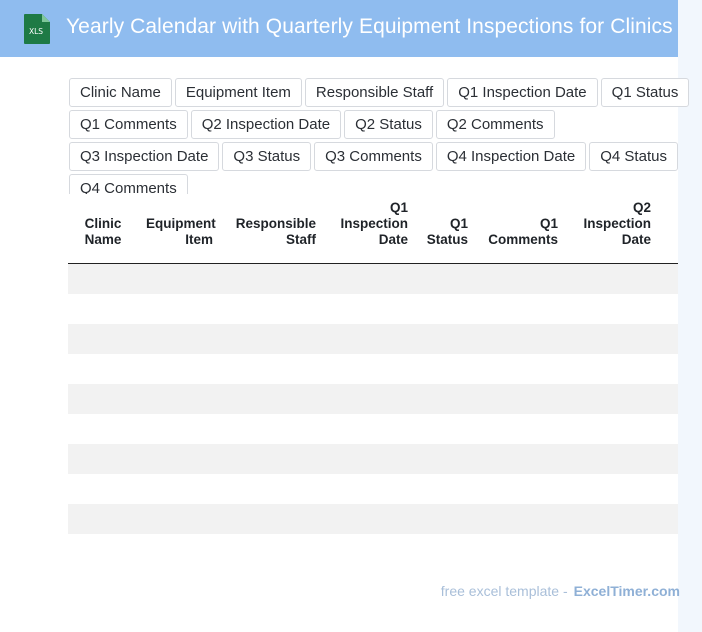 The image size is (702, 632). Describe the element at coordinates (104, 229) in the screenshot. I see `column-header: Clinic Name` at that location.